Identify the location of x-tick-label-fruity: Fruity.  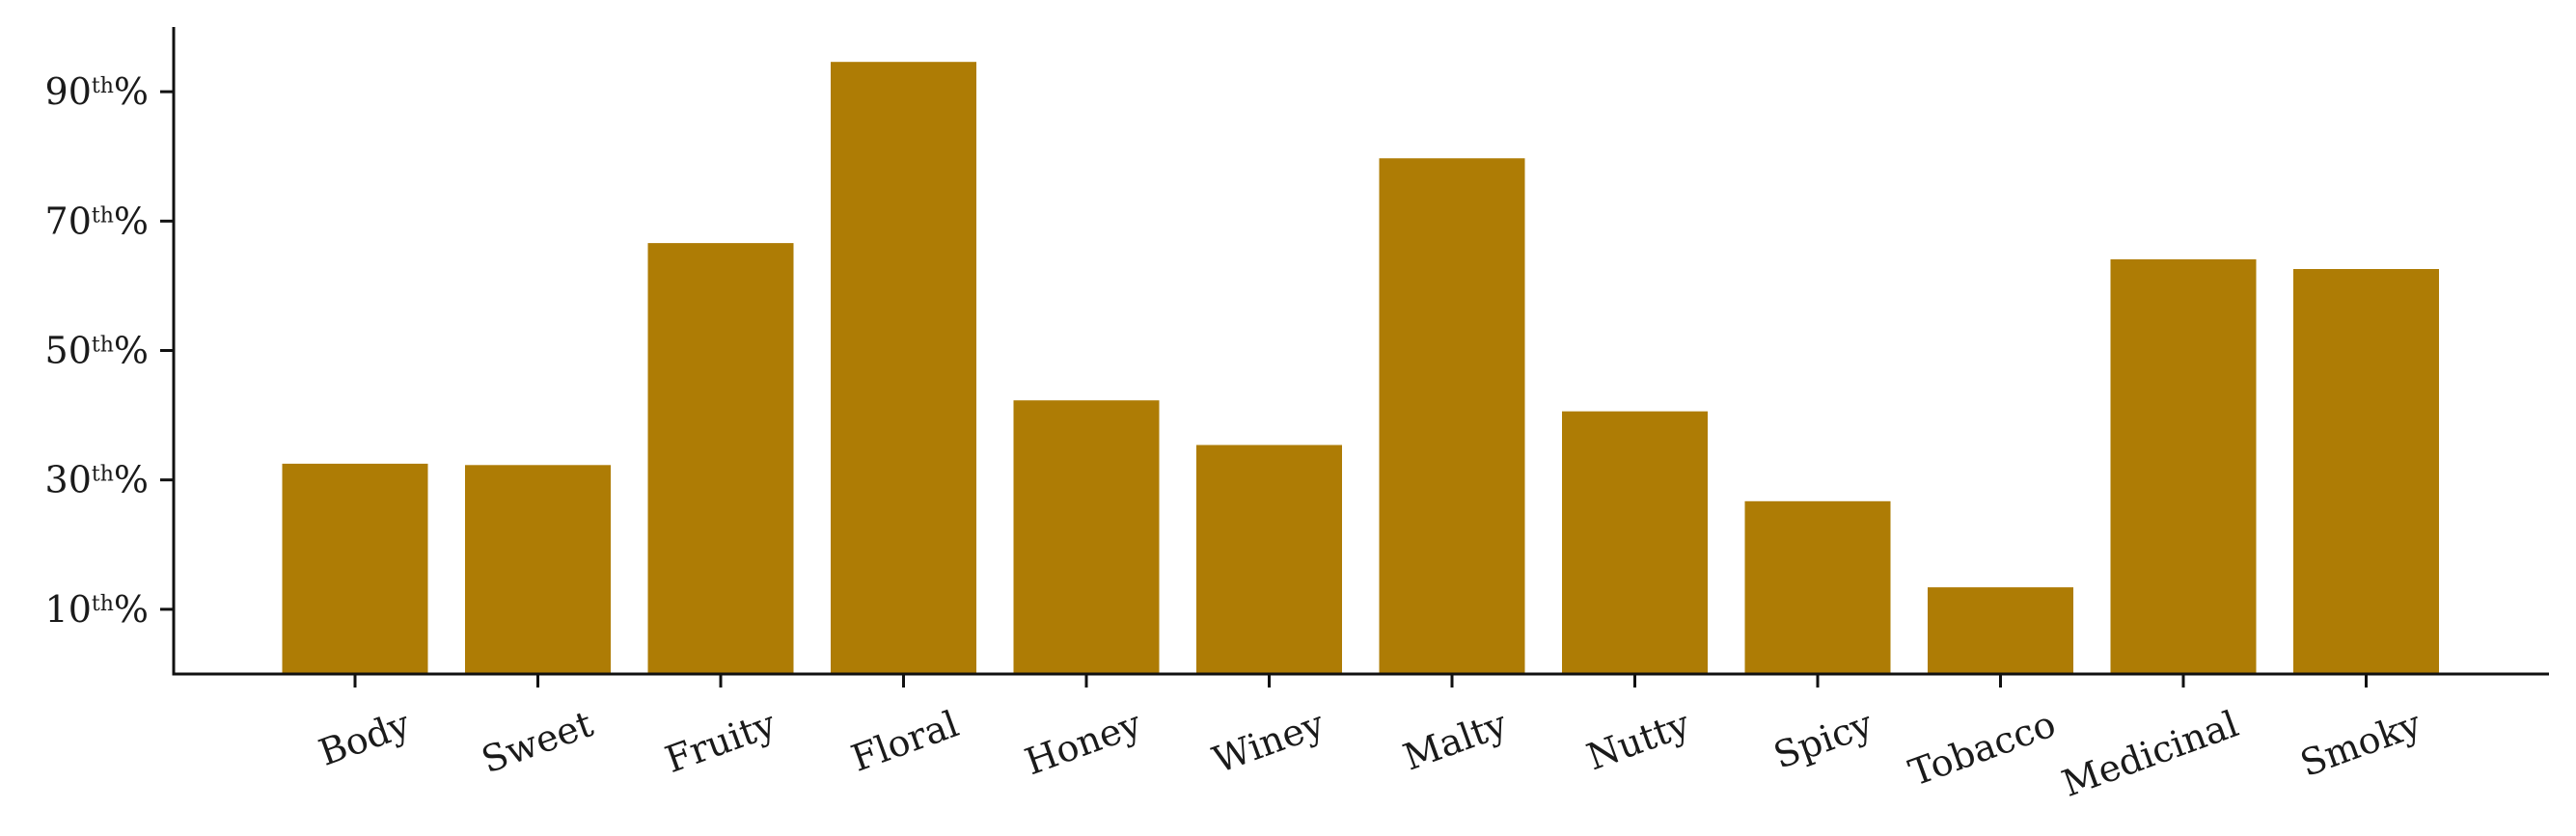
(720, 741).